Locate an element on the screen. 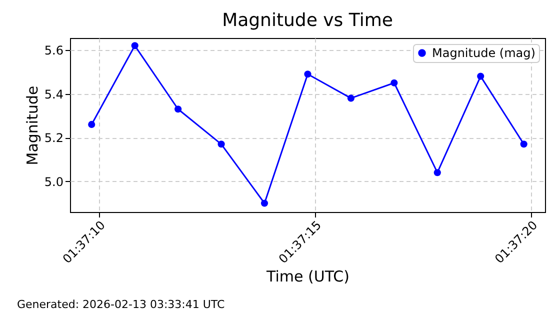 This screenshot has height=314, width=560. y-tick-label: 5.0 is located at coordinates (54, 181).